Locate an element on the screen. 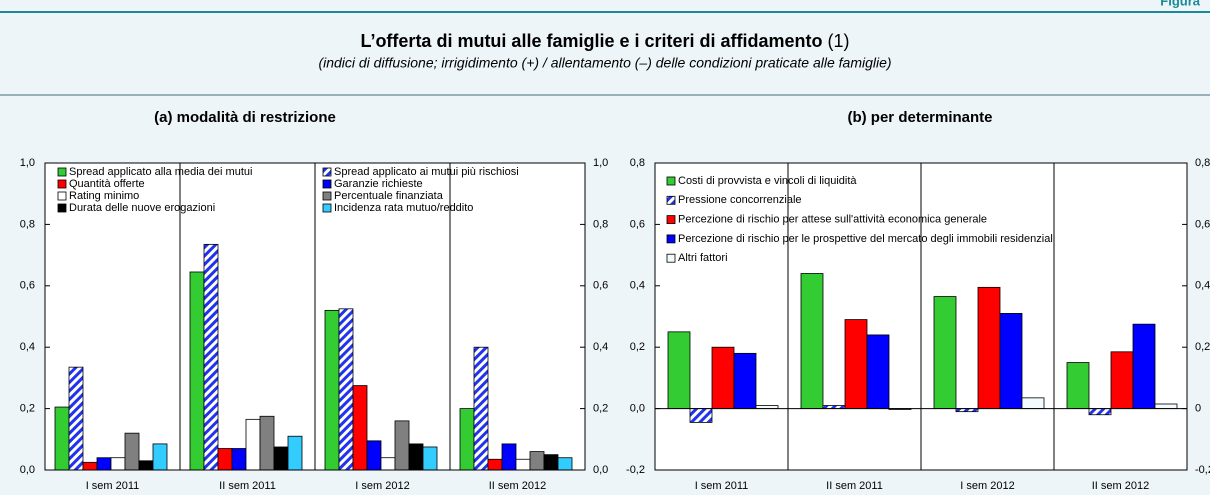  title-note: (1) is located at coordinates (839, 41).